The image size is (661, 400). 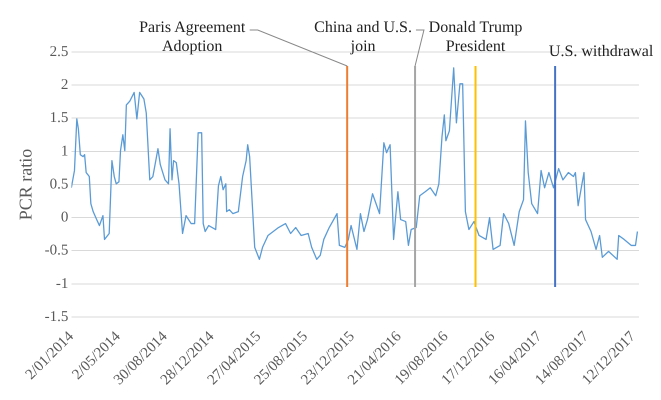 What do you see at coordinates (64, 151) in the screenshot?
I see `y-tick-label: 1` at bounding box center [64, 151].